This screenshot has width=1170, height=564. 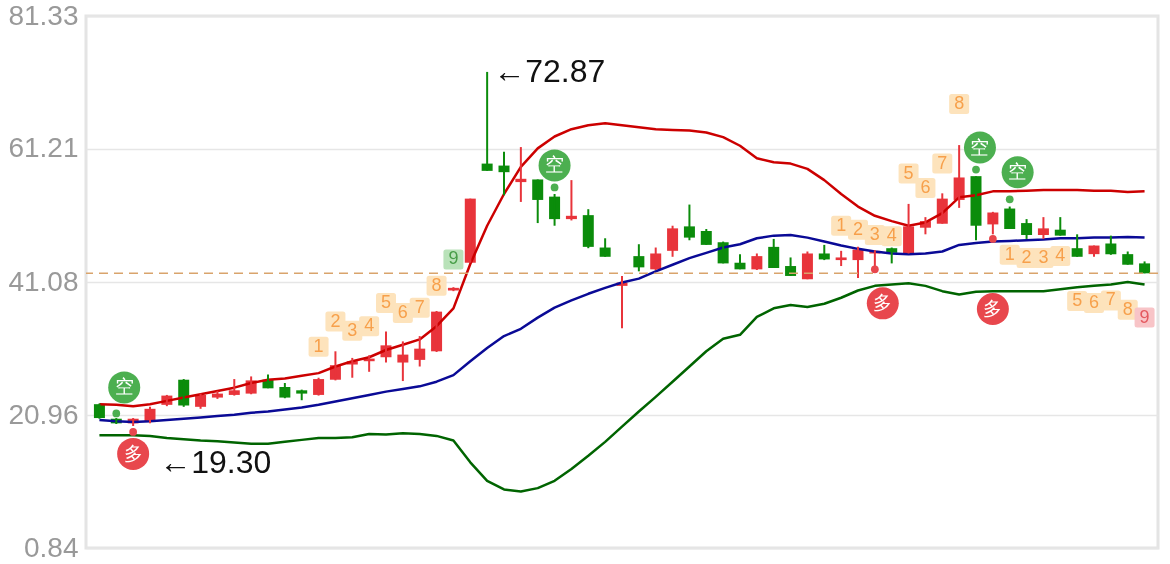 What do you see at coordinates (43, 281) in the screenshot?
I see `y-tick-label: 41.08` at bounding box center [43, 281].